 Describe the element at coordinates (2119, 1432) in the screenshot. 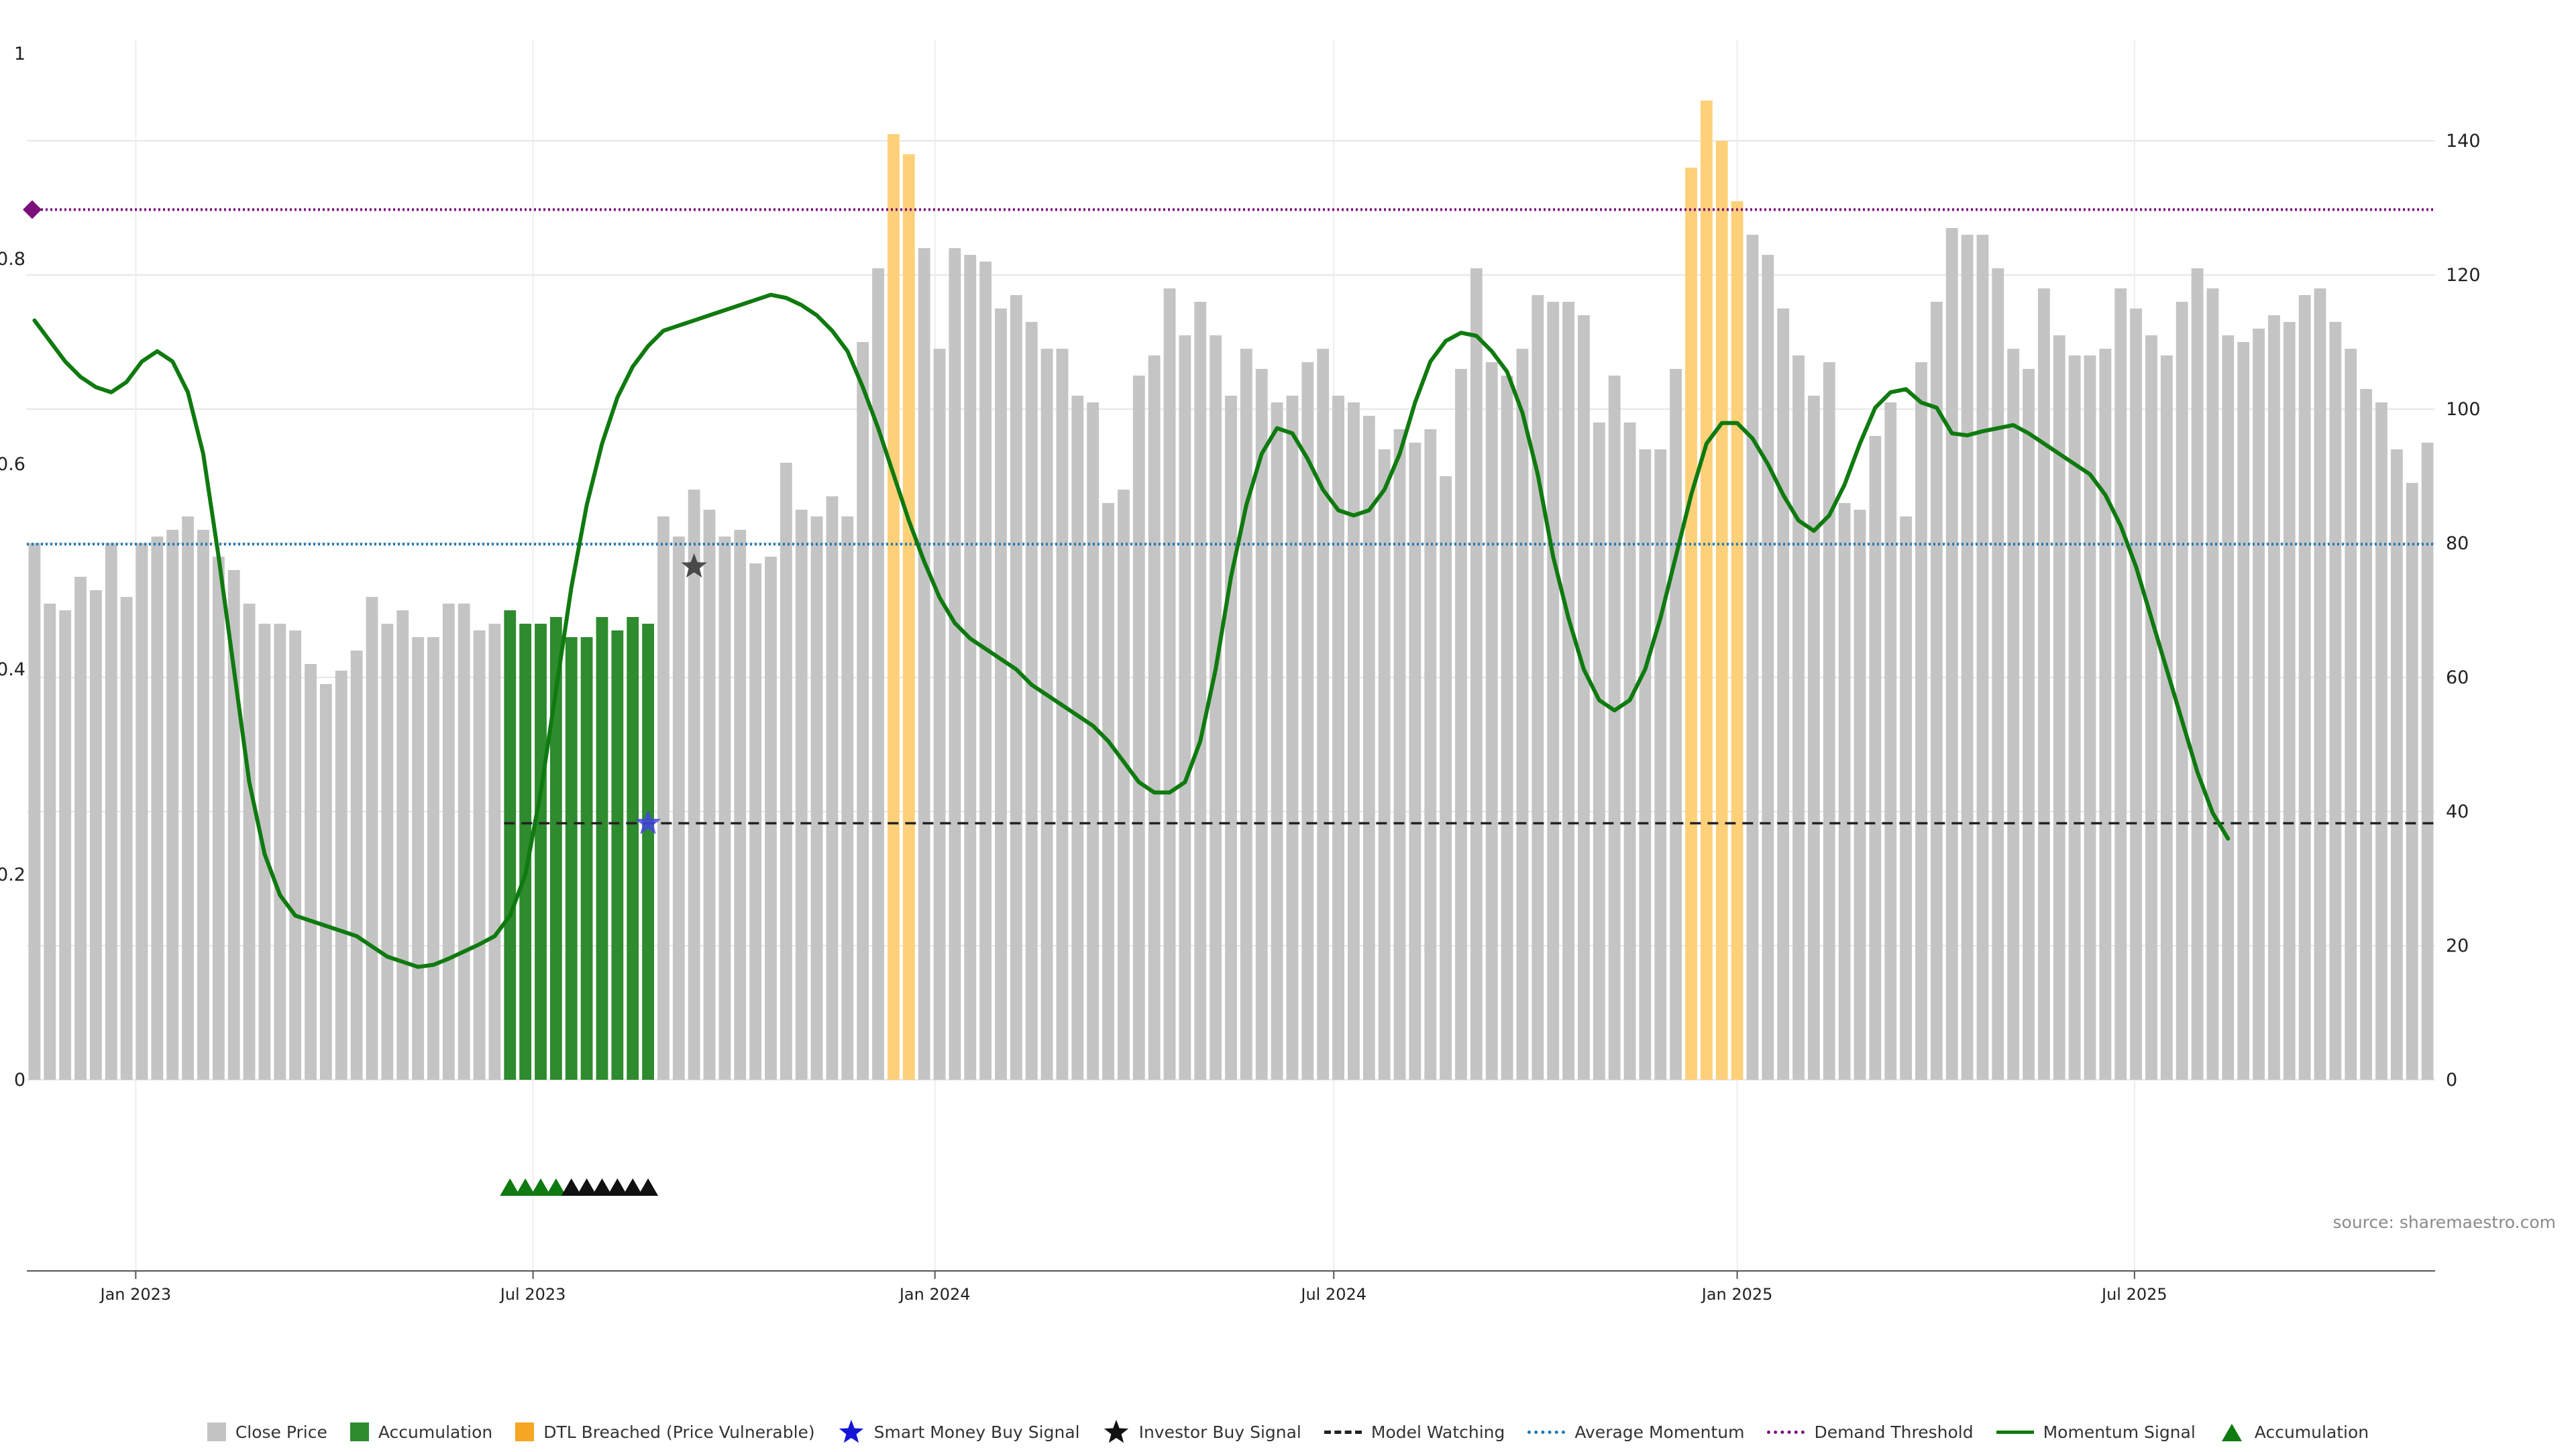

I see `legend-label: Momentum Signal` at that location.